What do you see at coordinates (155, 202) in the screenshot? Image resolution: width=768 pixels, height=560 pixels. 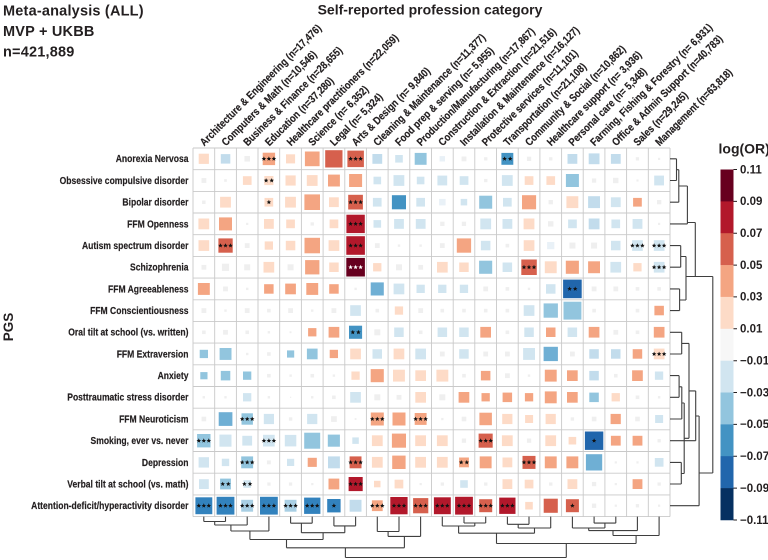 I see `svg-text: Bipolar disorder` at bounding box center [155, 202].